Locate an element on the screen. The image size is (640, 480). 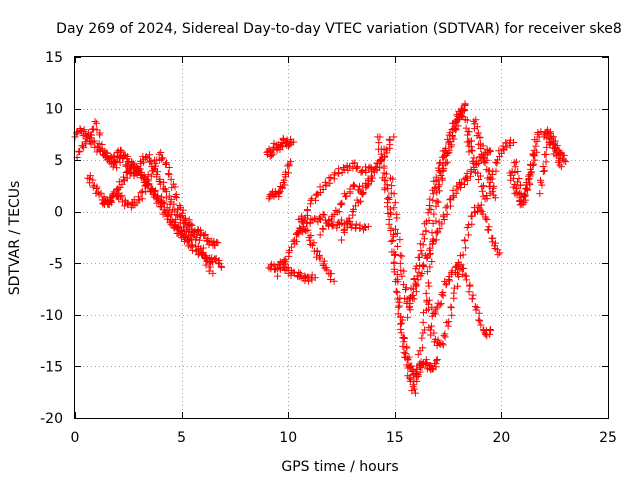
x-tick-label: 5 is located at coordinates (181, 438).